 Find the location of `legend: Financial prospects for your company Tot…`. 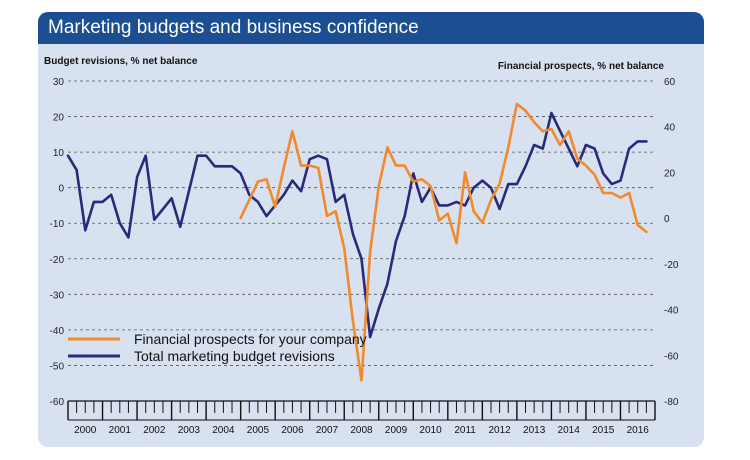

legend: Financial prospects for your company Tot… is located at coordinates (217, 347).